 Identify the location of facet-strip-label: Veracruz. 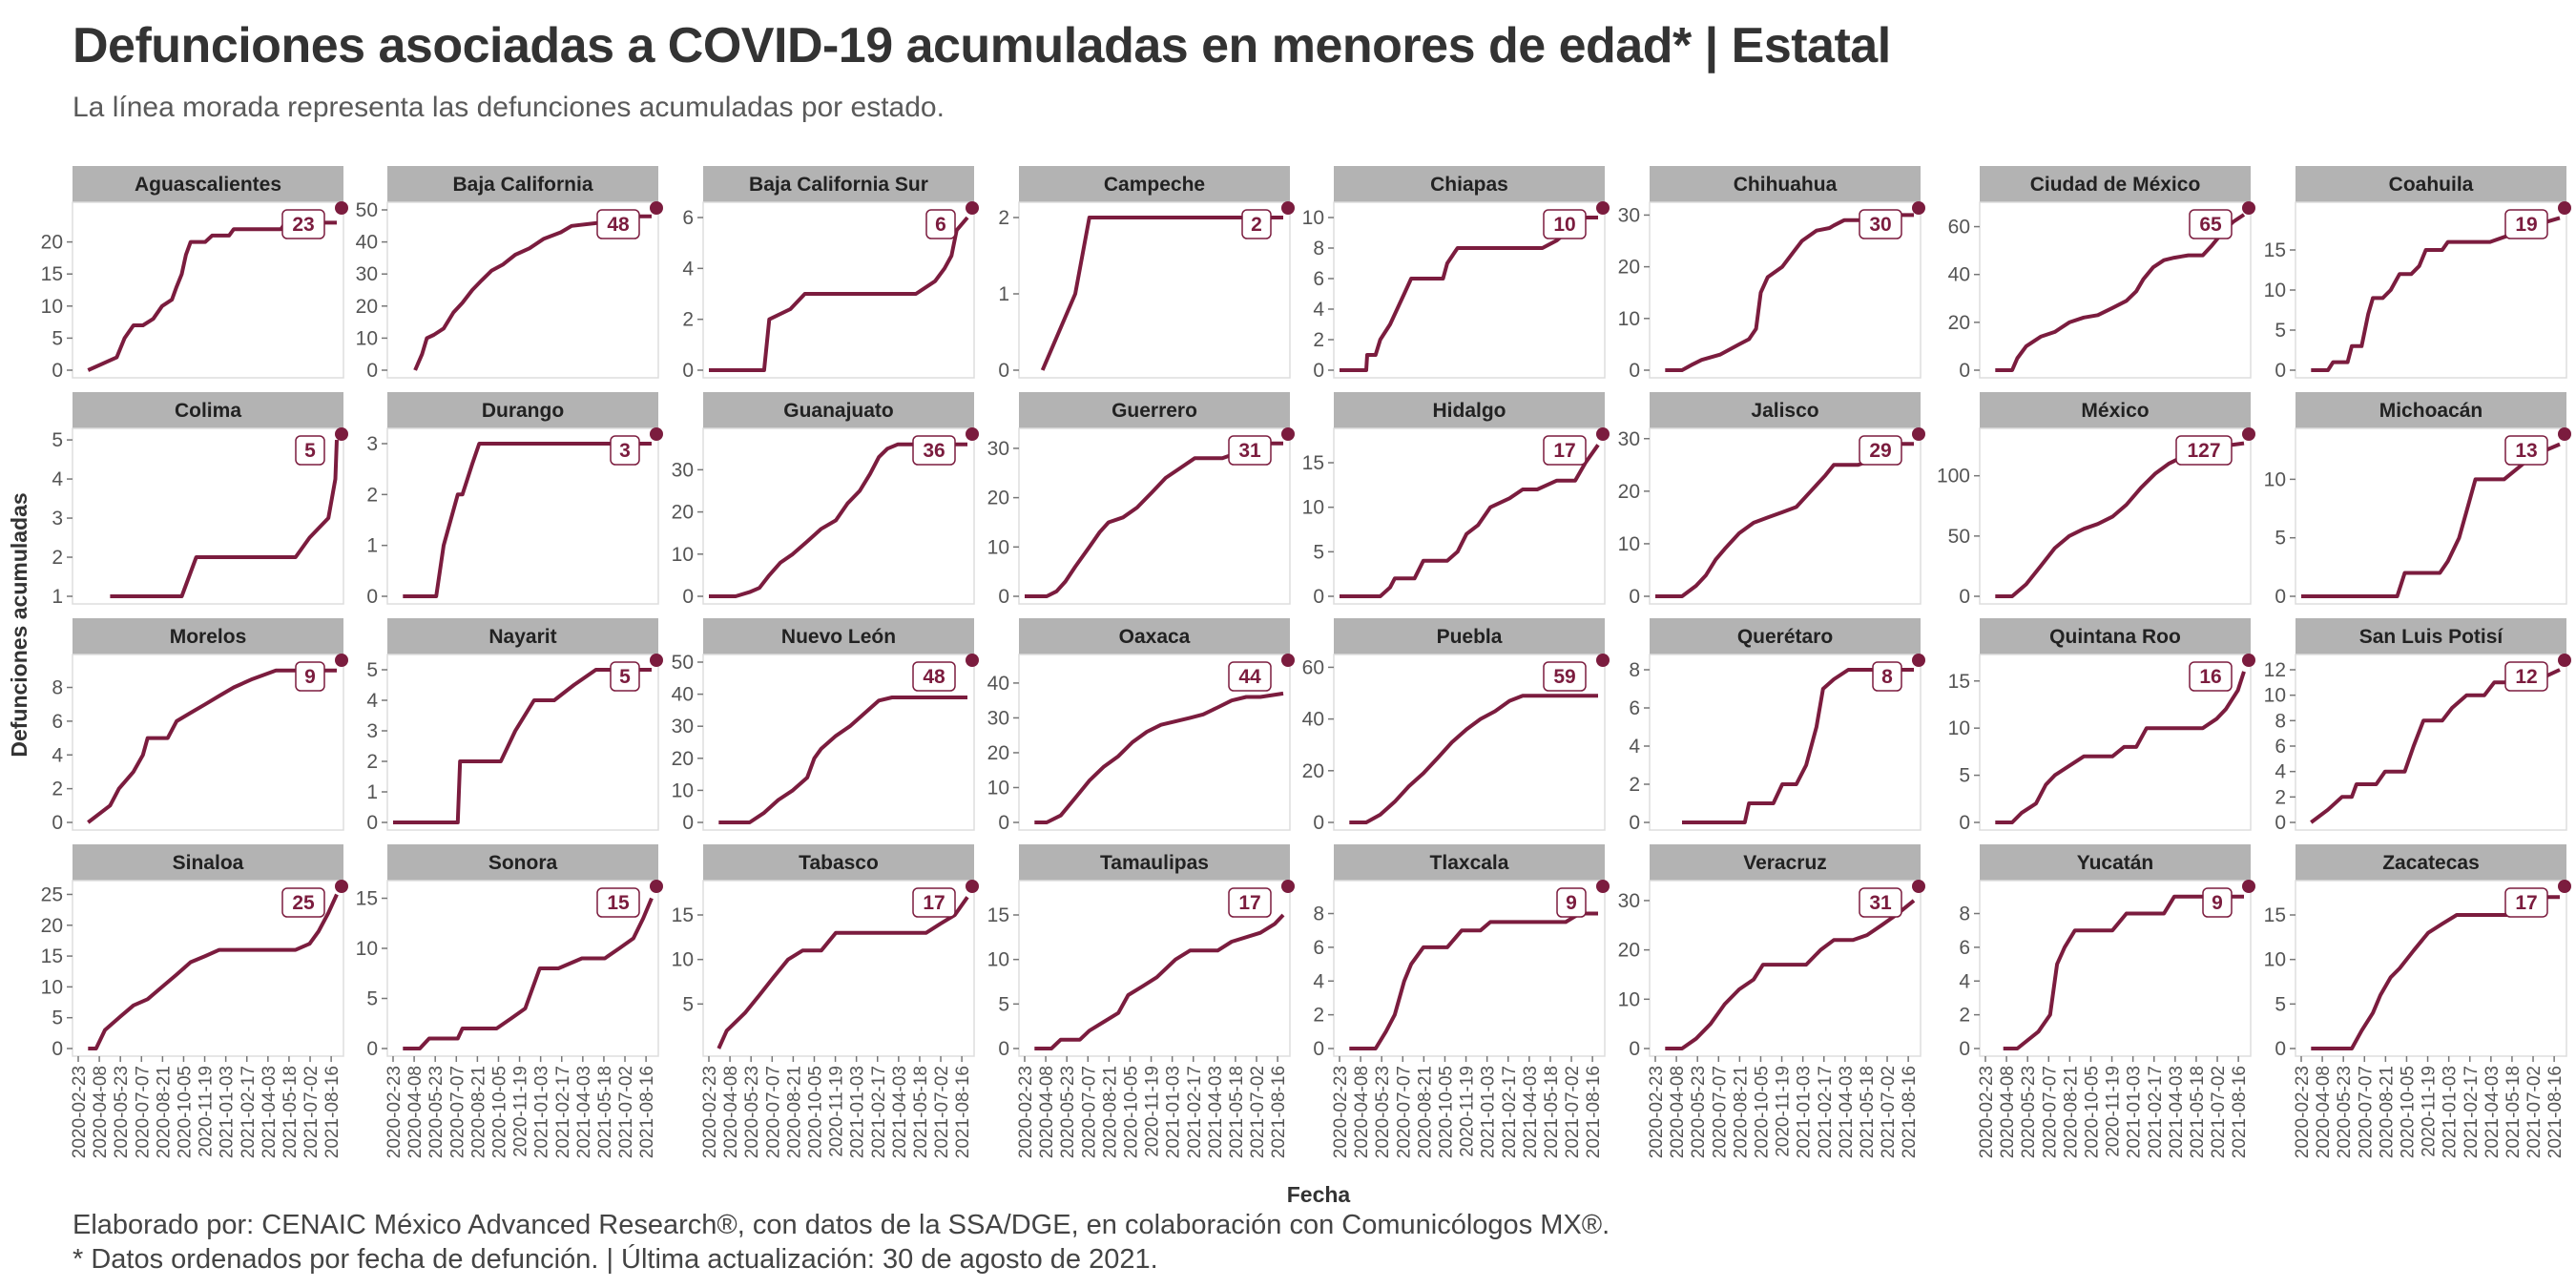
(1785, 863).